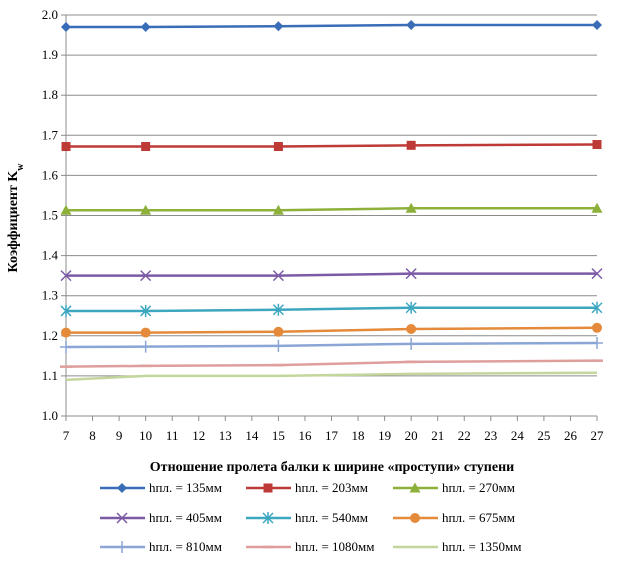  Describe the element at coordinates (50, 415) in the screenshot. I see `y-tick-label: 1.0` at that location.